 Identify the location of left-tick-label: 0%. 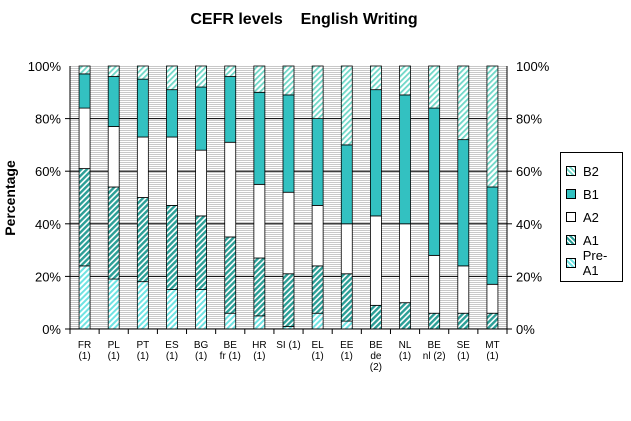
(51, 329).